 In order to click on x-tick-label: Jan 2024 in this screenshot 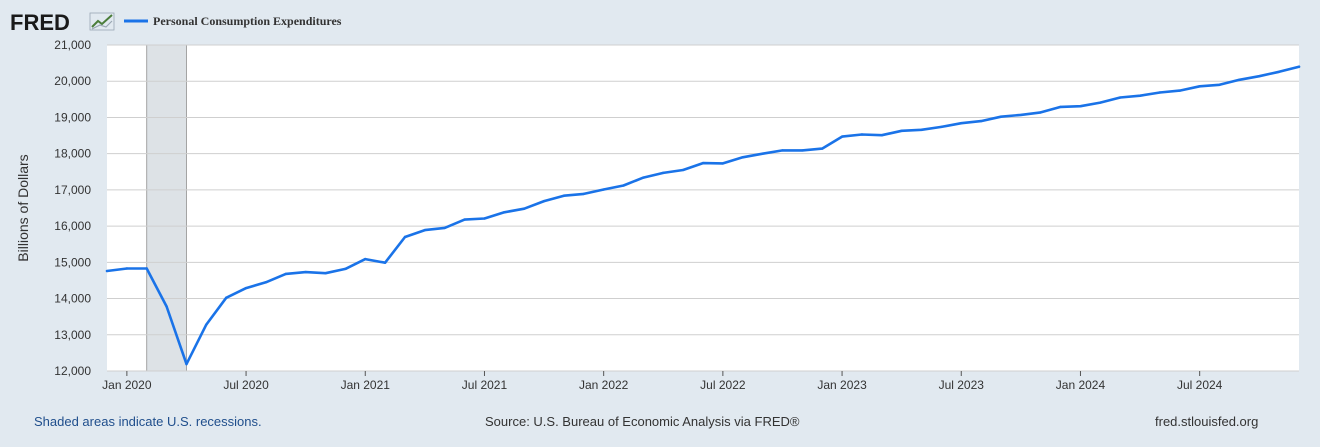, I will do `click(1081, 385)`.